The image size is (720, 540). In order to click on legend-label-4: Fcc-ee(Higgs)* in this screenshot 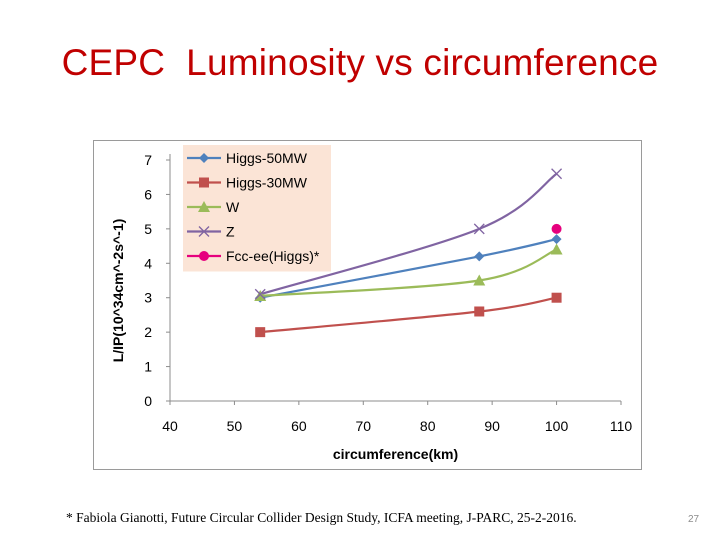, I will do `click(273, 256)`.